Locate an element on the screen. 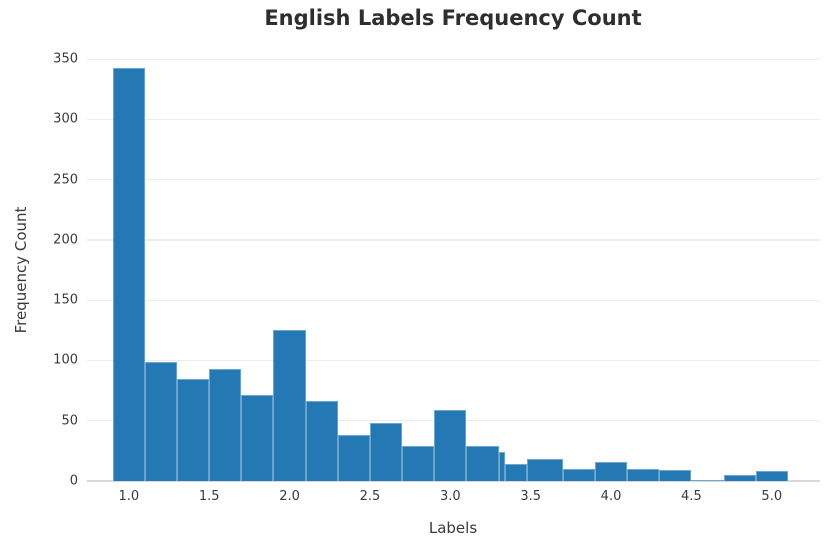 Image resolution: width=831 pixels, height=549 pixels. y-axis-label: Frequency Count is located at coordinates (21, 270).